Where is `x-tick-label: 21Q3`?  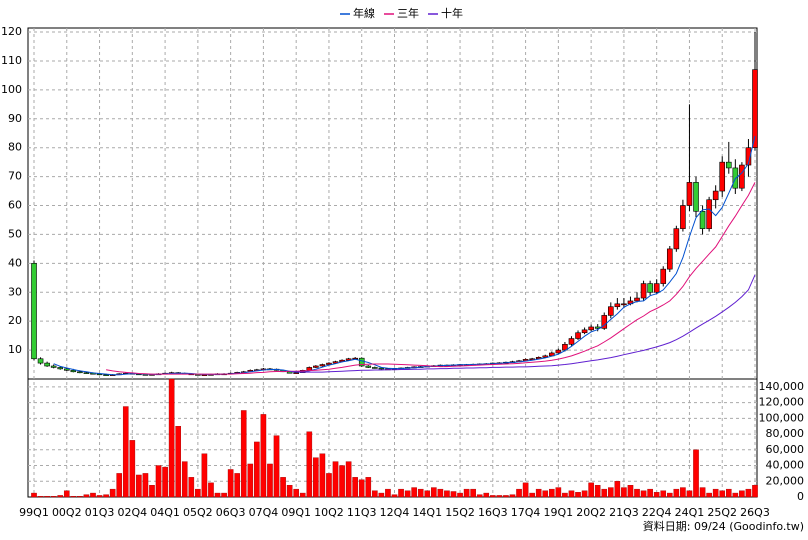 x-tick-label: 21Q3 is located at coordinates (624, 512).